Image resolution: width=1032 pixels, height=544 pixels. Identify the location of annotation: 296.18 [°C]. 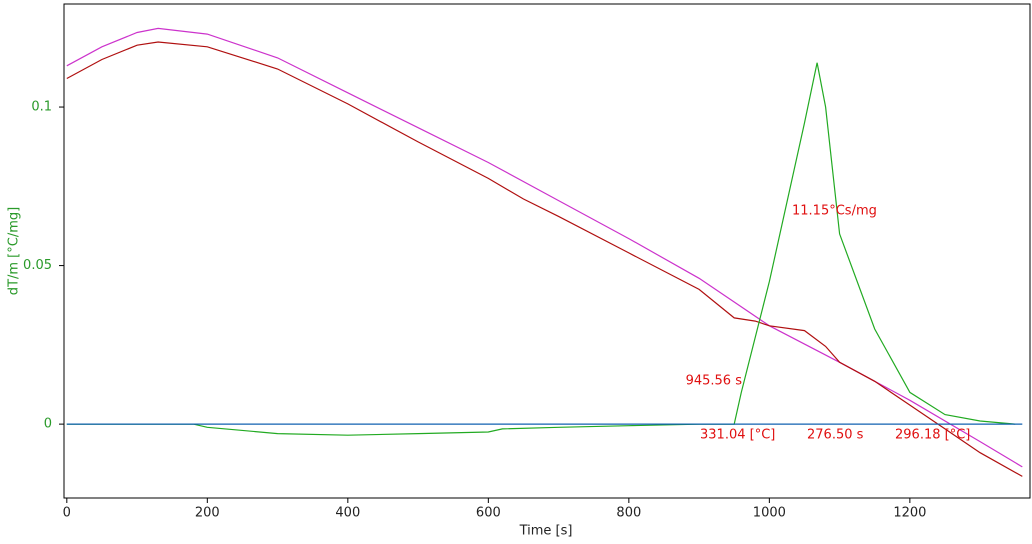
(932, 435).